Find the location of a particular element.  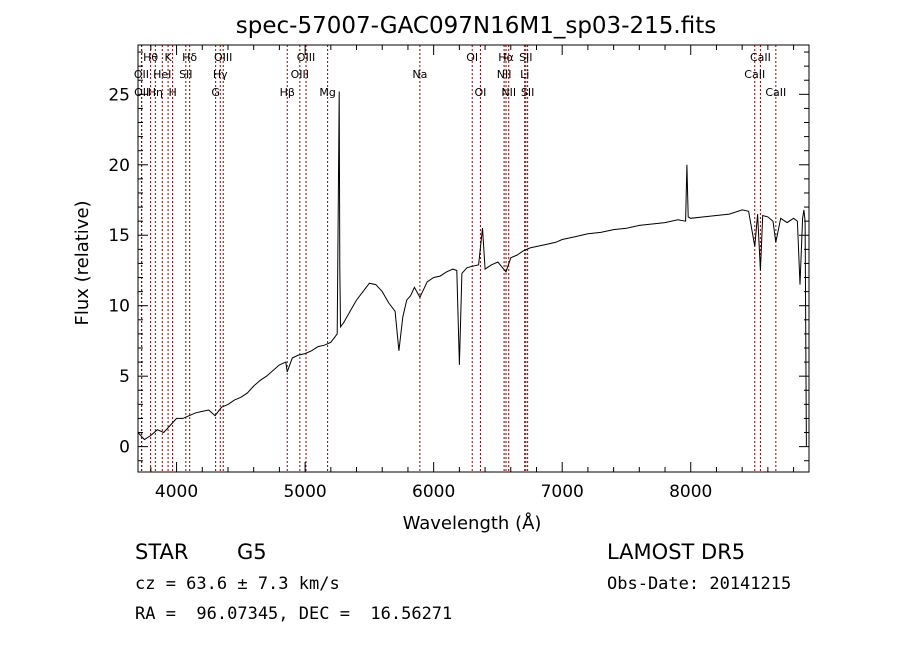

spectral-line-label: Hα is located at coordinates (506, 57).